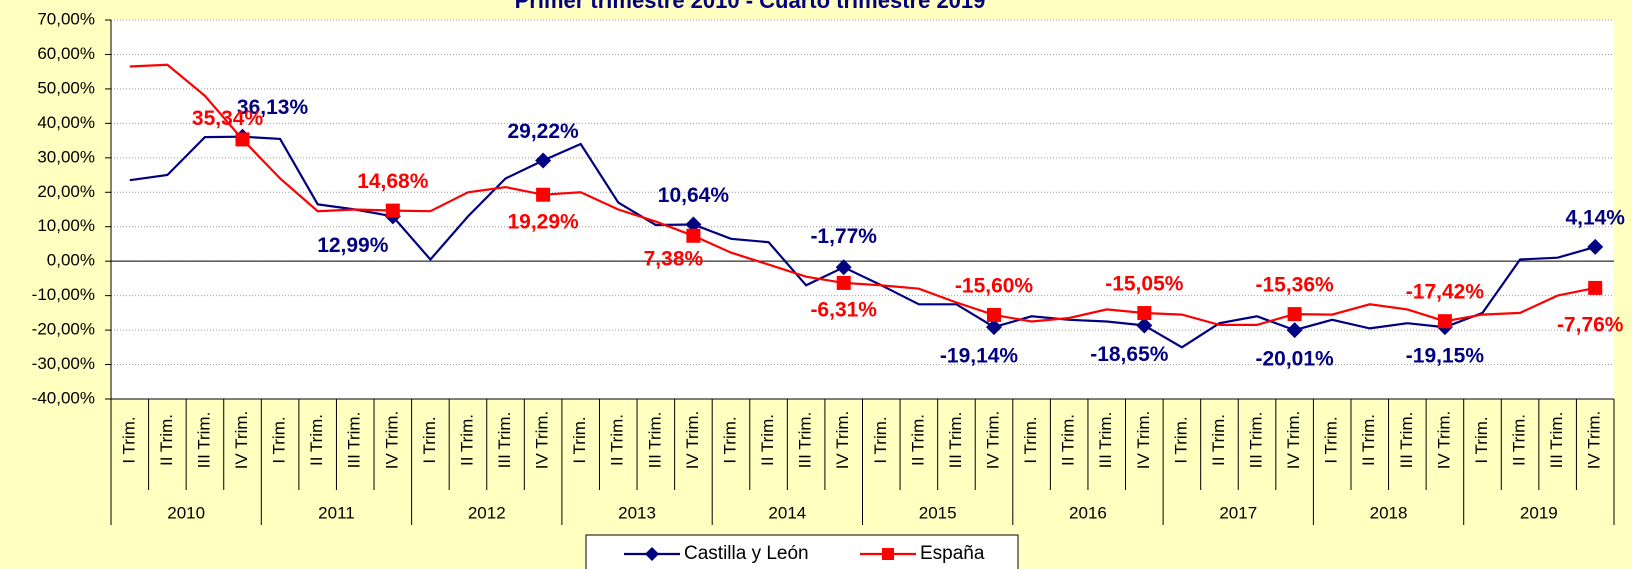 Image resolution: width=1632 pixels, height=569 pixels. What do you see at coordinates (1445, 292) in the screenshot?
I see `data-label: -17,42%` at bounding box center [1445, 292].